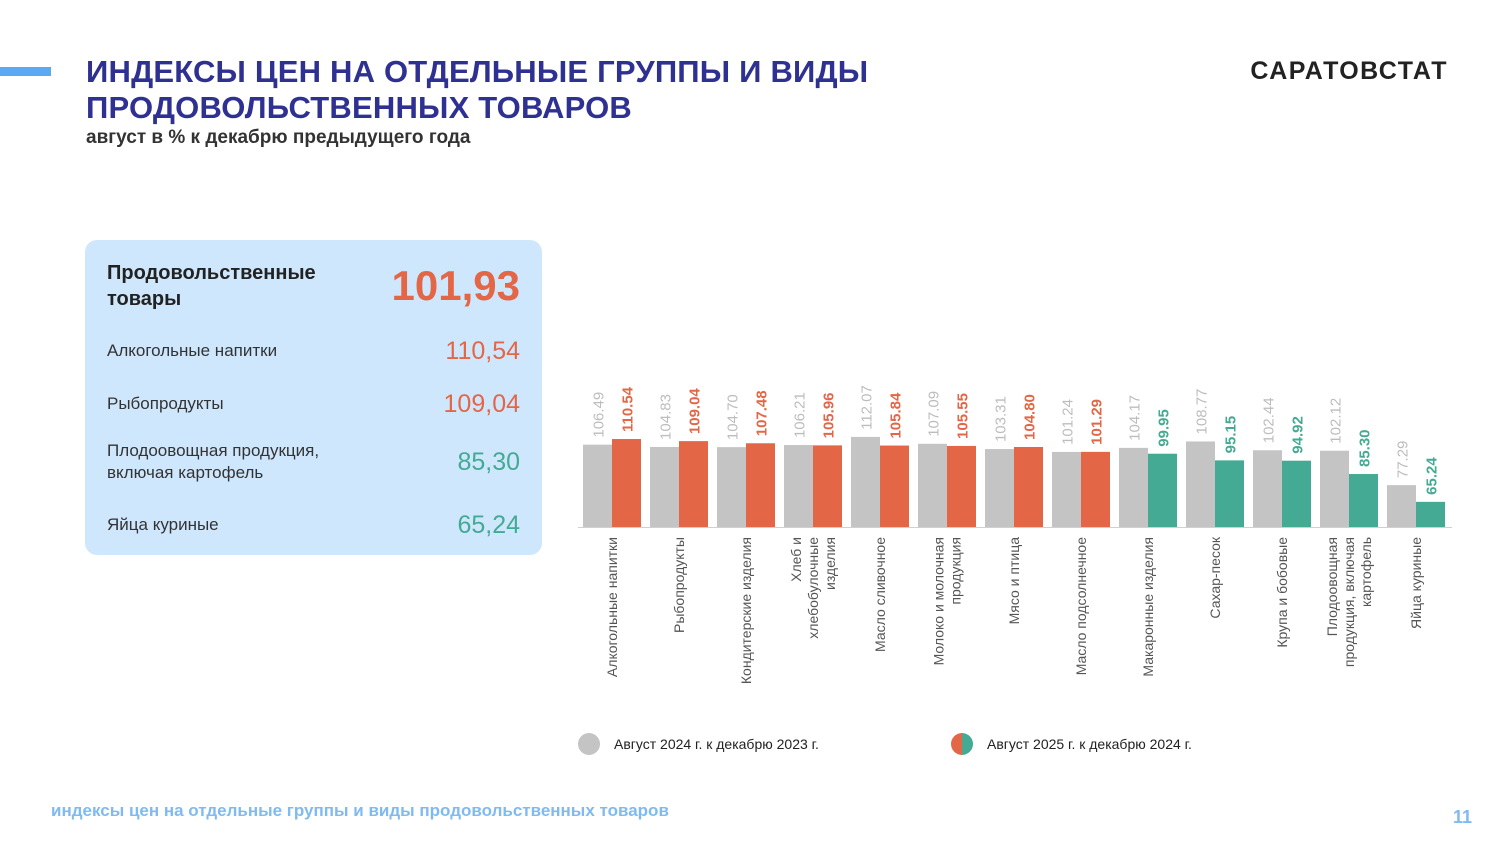 The height and width of the screenshot is (844, 1500). What do you see at coordinates (278, 137) in the screenshot?
I see `page-subtitle: август в % к декабрю предыдущего года` at bounding box center [278, 137].